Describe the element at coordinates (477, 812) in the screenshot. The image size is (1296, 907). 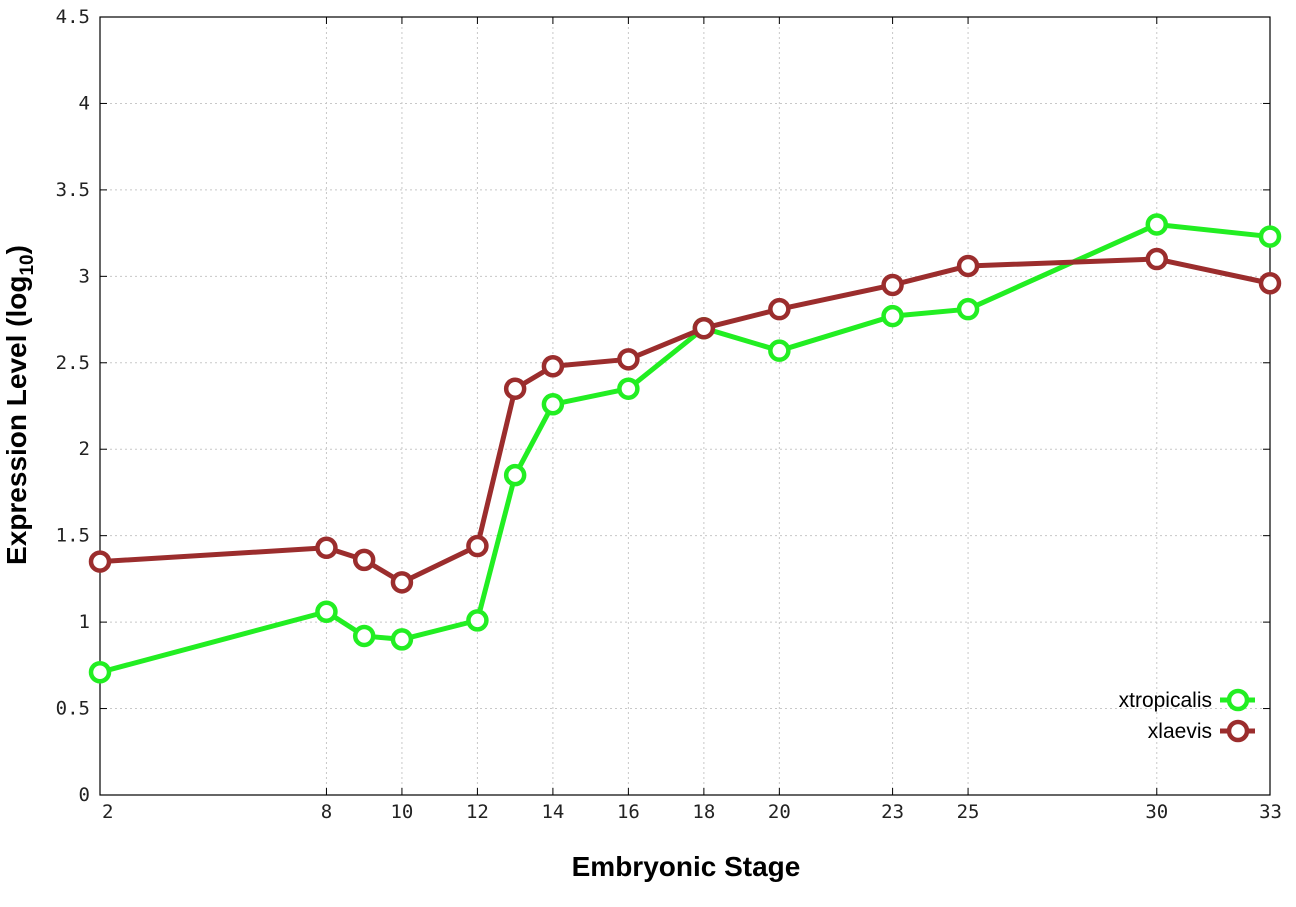
I see `x-tick-label: 12` at that location.